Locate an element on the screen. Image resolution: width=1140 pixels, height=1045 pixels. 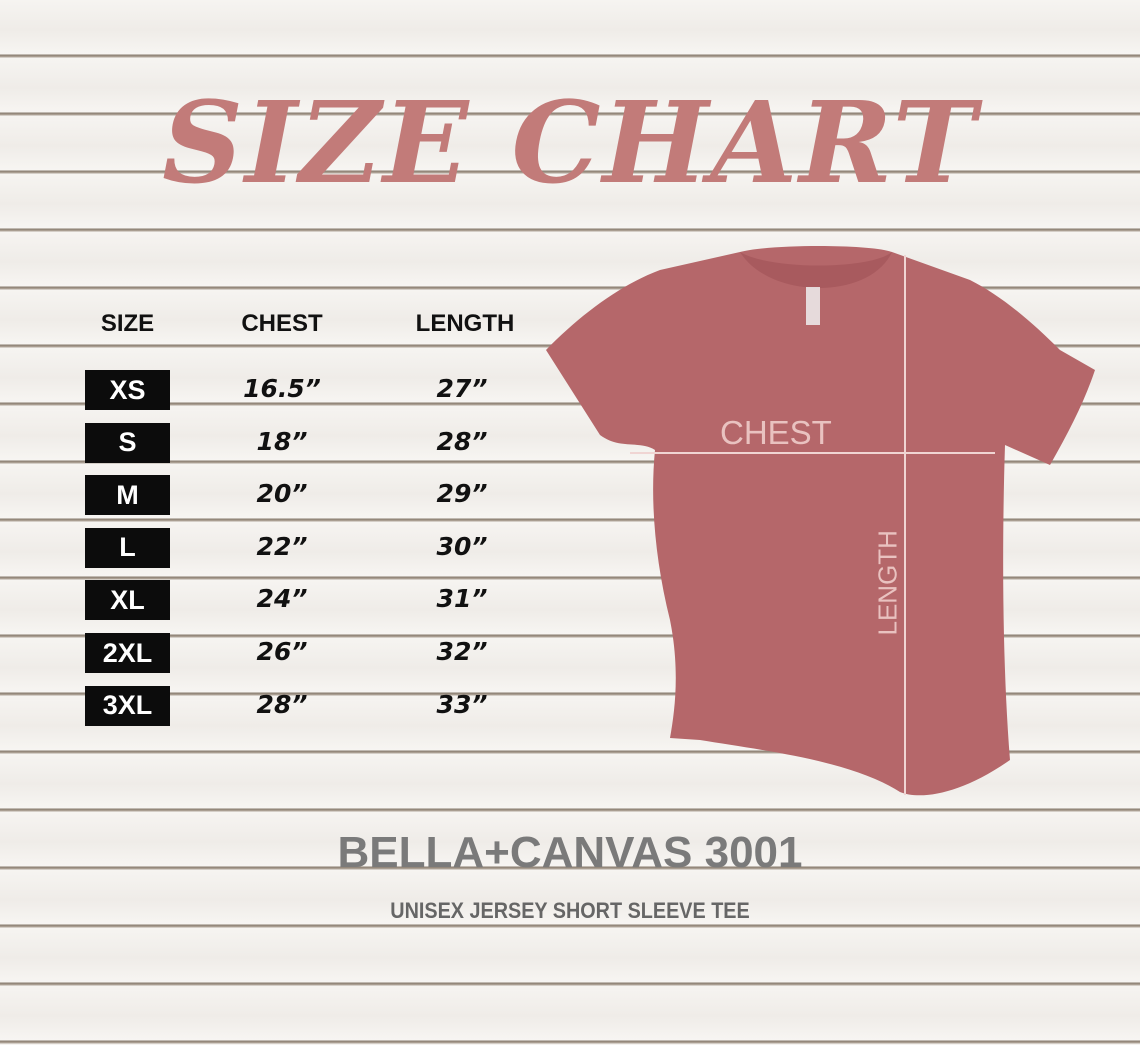
table-row: 3XL 28” 33” is located at coordinates (280, 705).